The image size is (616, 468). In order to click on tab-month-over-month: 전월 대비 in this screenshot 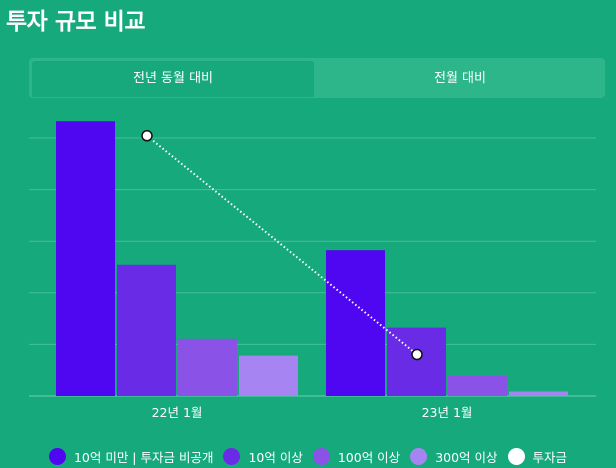, I will do `click(460, 78)`.